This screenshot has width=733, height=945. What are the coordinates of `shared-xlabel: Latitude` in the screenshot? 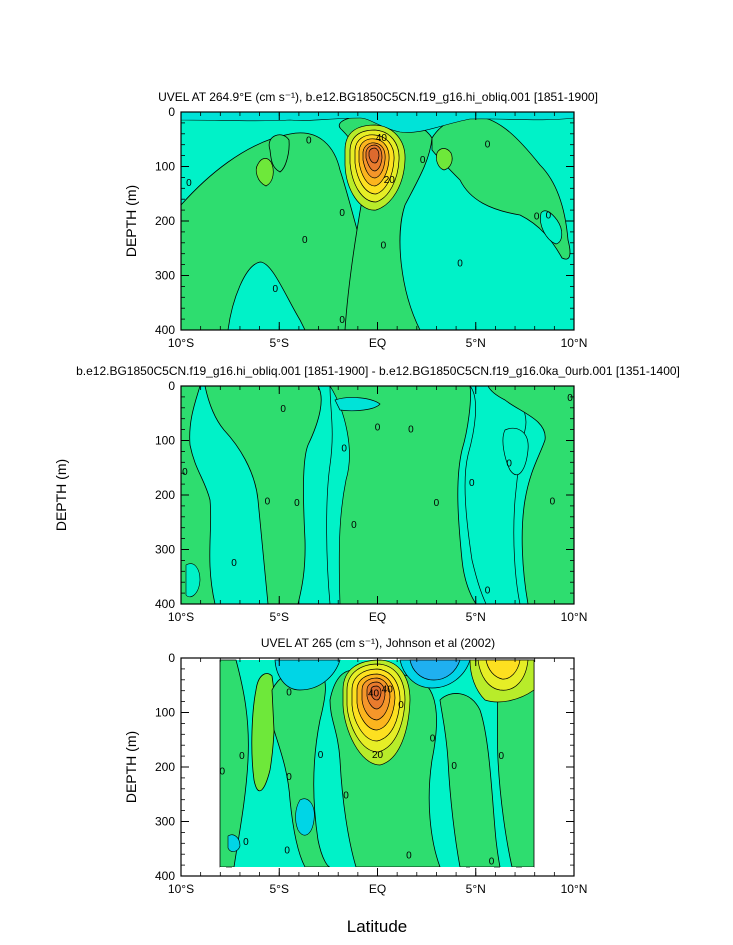 It's located at (377, 926).